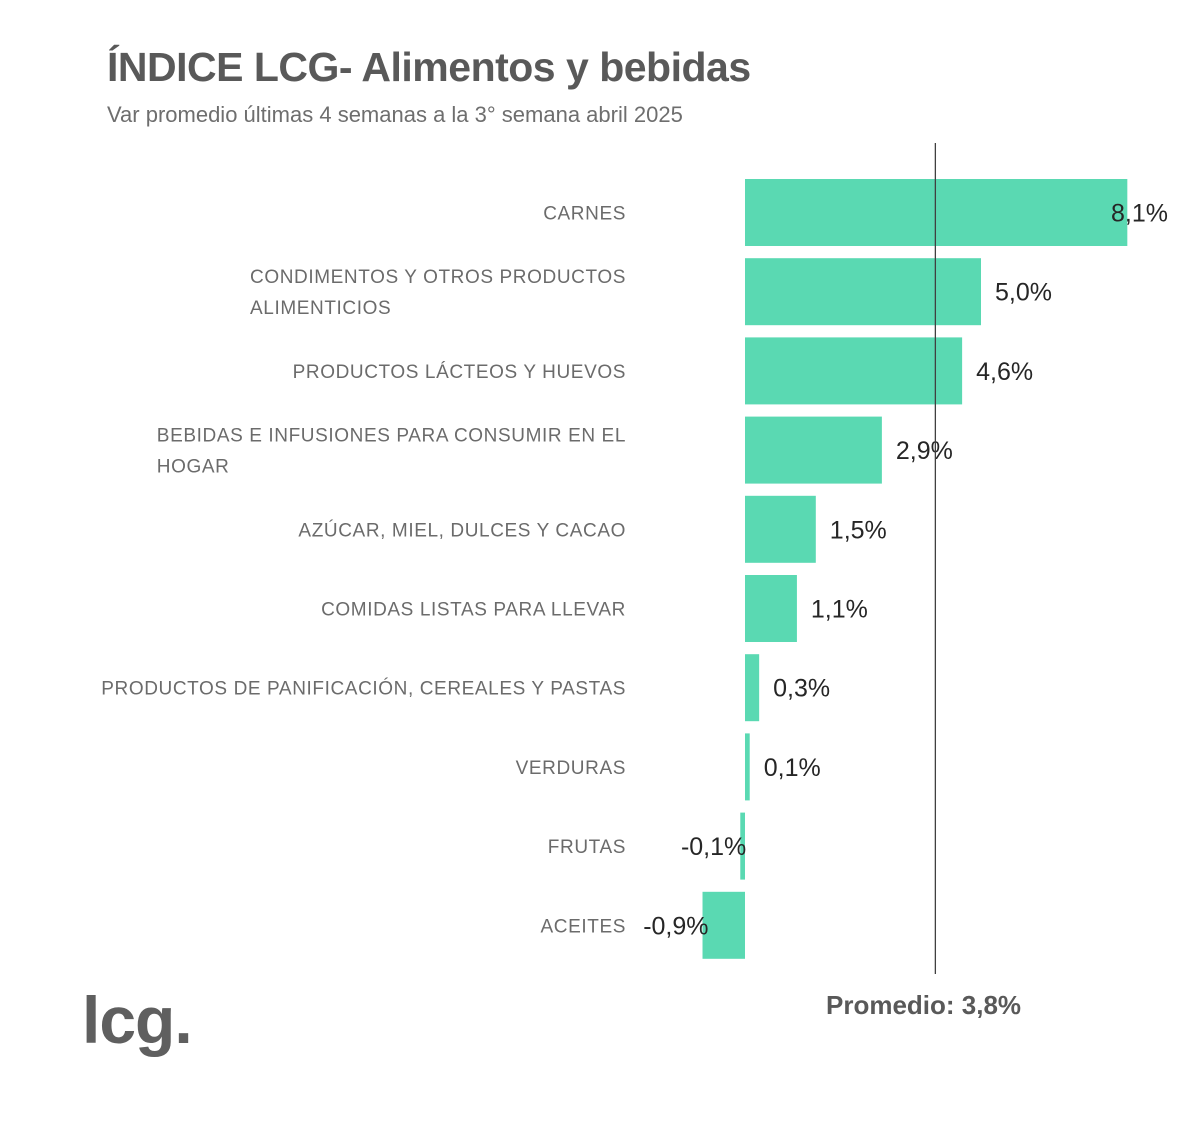 This screenshot has width=1200, height=1124. I want to click on brand-logo: lcg., so click(137, 1020).